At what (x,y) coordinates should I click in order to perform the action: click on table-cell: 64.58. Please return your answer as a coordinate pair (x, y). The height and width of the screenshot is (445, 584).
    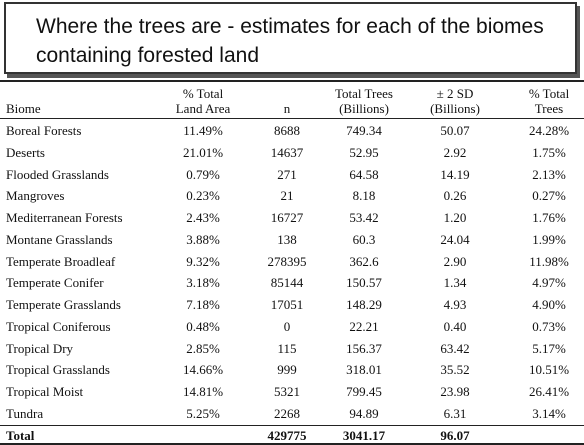
    Looking at the image, I should click on (364, 174).